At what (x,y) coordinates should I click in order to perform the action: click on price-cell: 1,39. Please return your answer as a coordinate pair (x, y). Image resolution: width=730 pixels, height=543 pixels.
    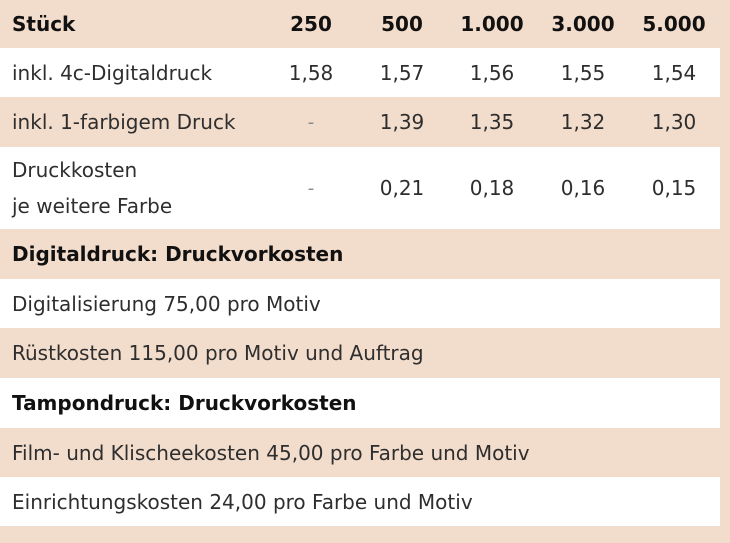
    Looking at the image, I should click on (402, 122).